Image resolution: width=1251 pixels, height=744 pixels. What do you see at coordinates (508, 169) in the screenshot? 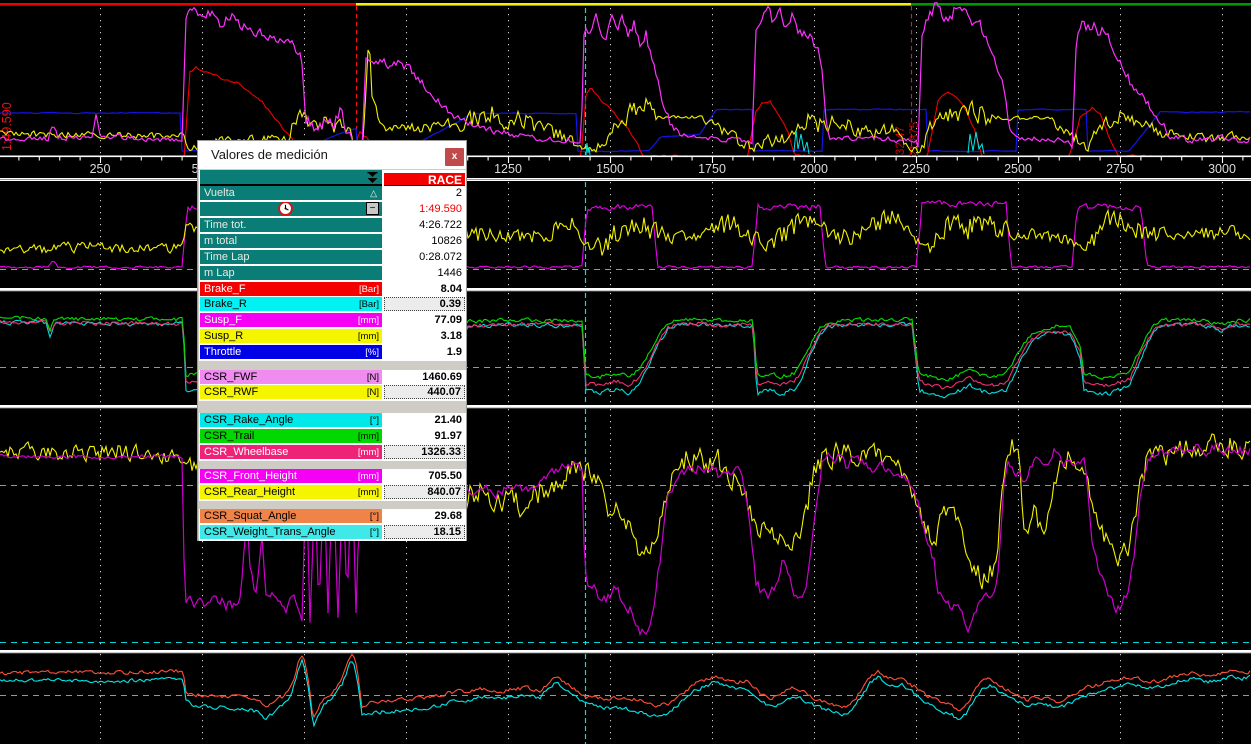
I see `svg-text: 1250` at bounding box center [508, 169].